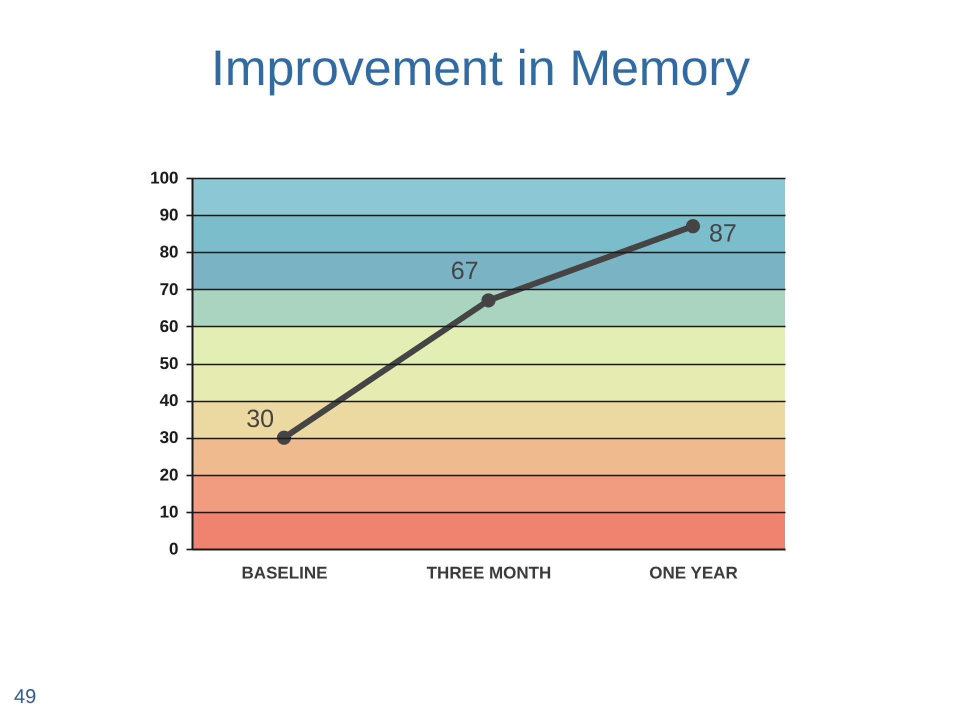 The image size is (960, 720). Describe the element at coordinates (164, 178) in the screenshot. I see `y-tick-label: 100` at that location.